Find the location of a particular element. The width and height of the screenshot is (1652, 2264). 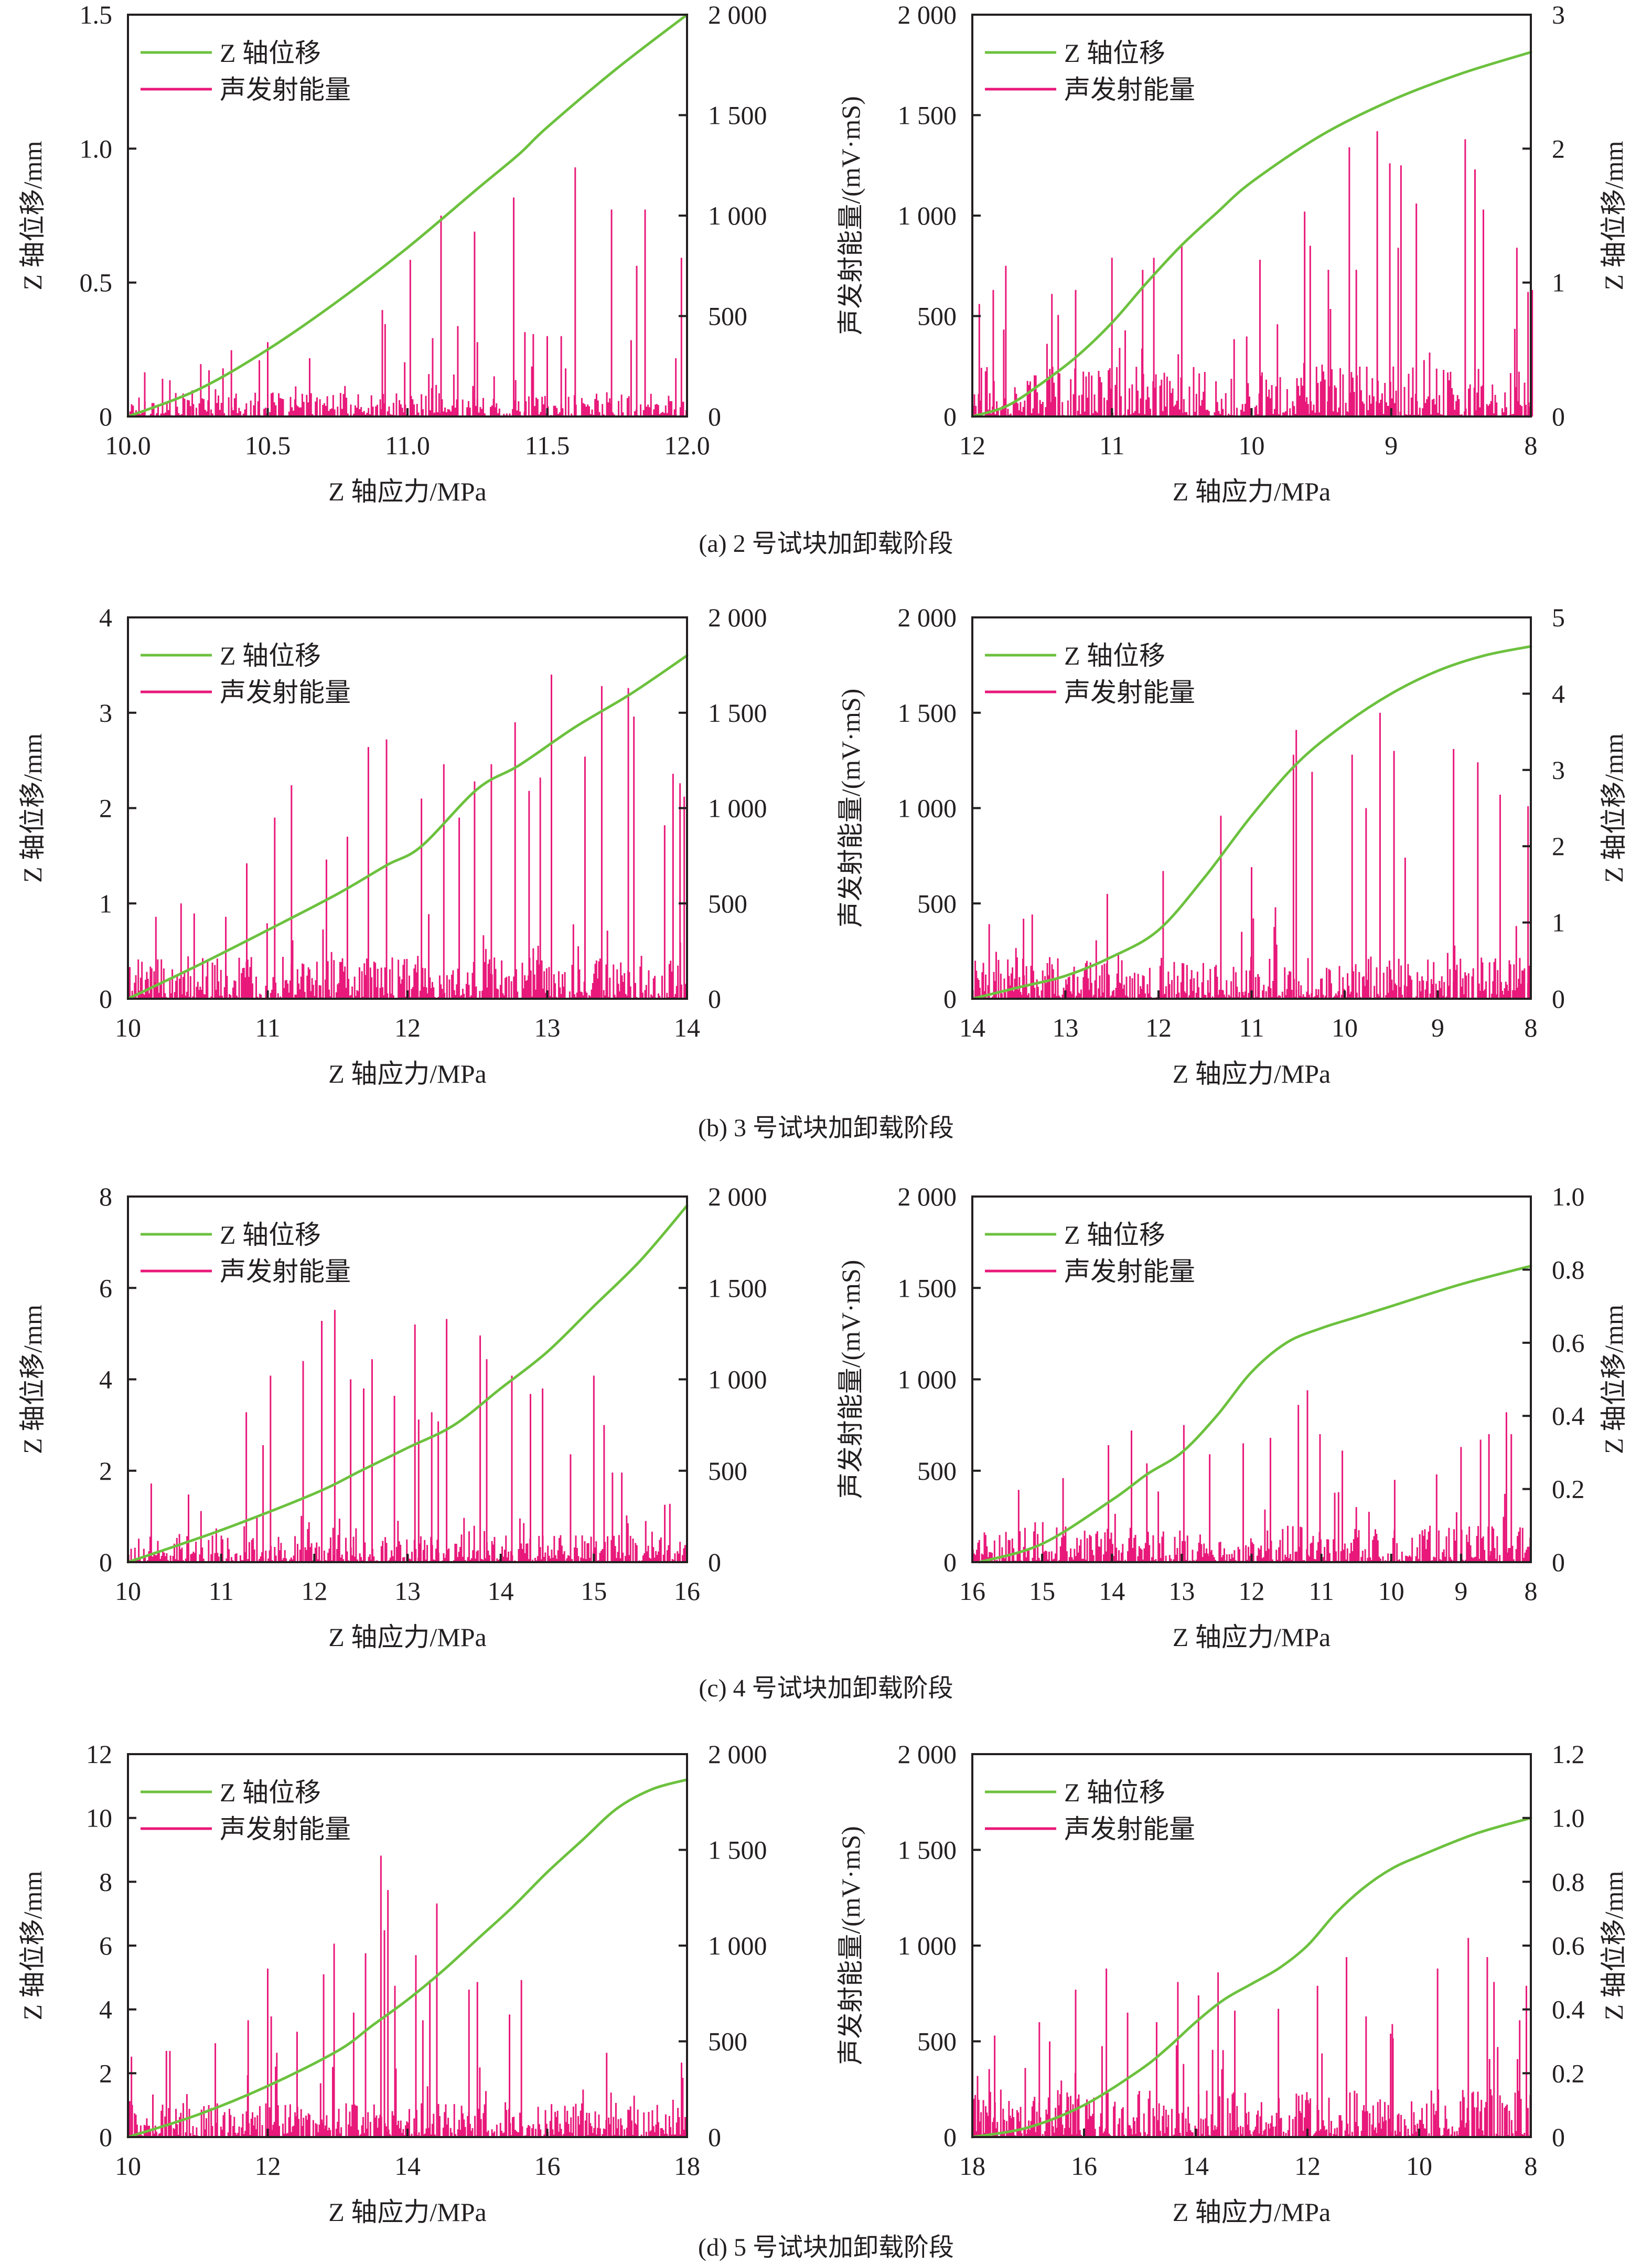

x-tick-label: 11.0 is located at coordinates (408, 445).